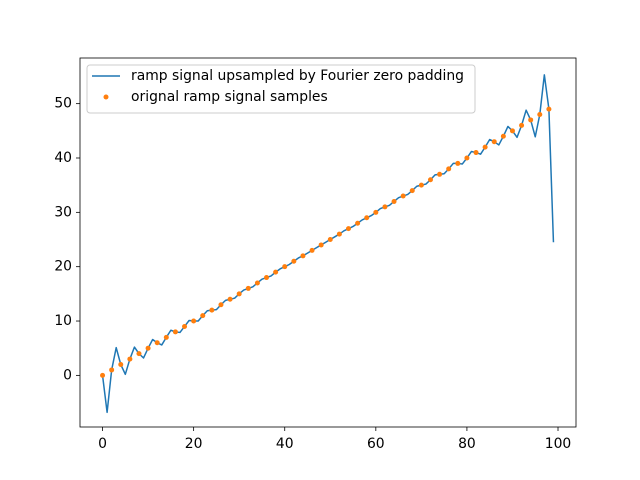 The width and height of the screenshot is (640, 480). I want to click on x-tick-label: 20, so click(194, 444).